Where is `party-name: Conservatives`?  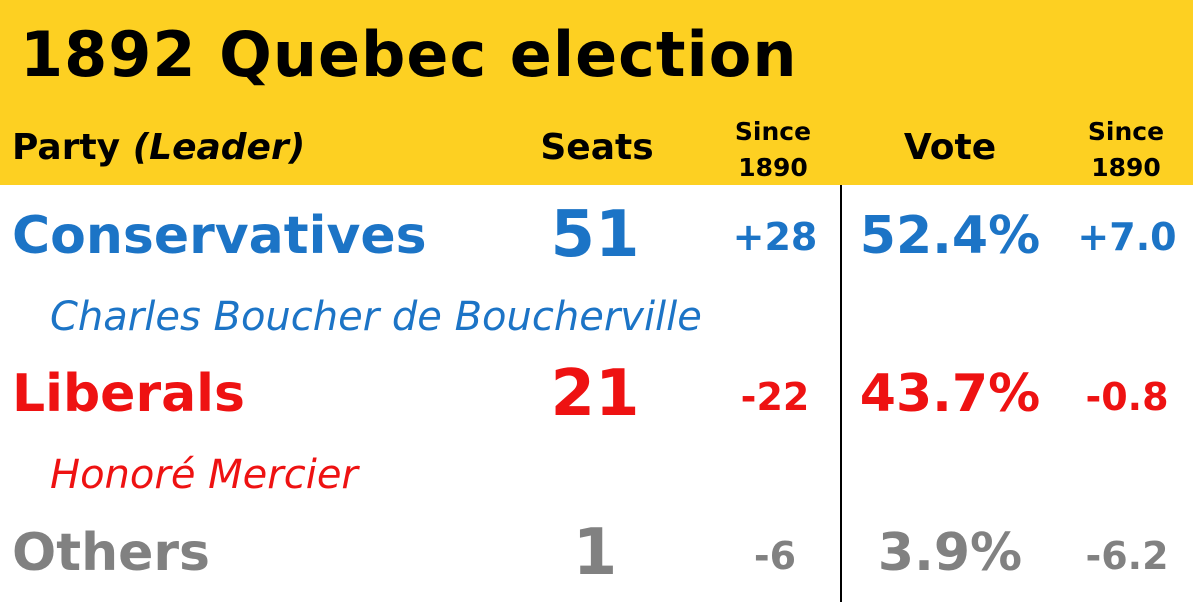
party-name: Conservatives is located at coordinates (219, 236).